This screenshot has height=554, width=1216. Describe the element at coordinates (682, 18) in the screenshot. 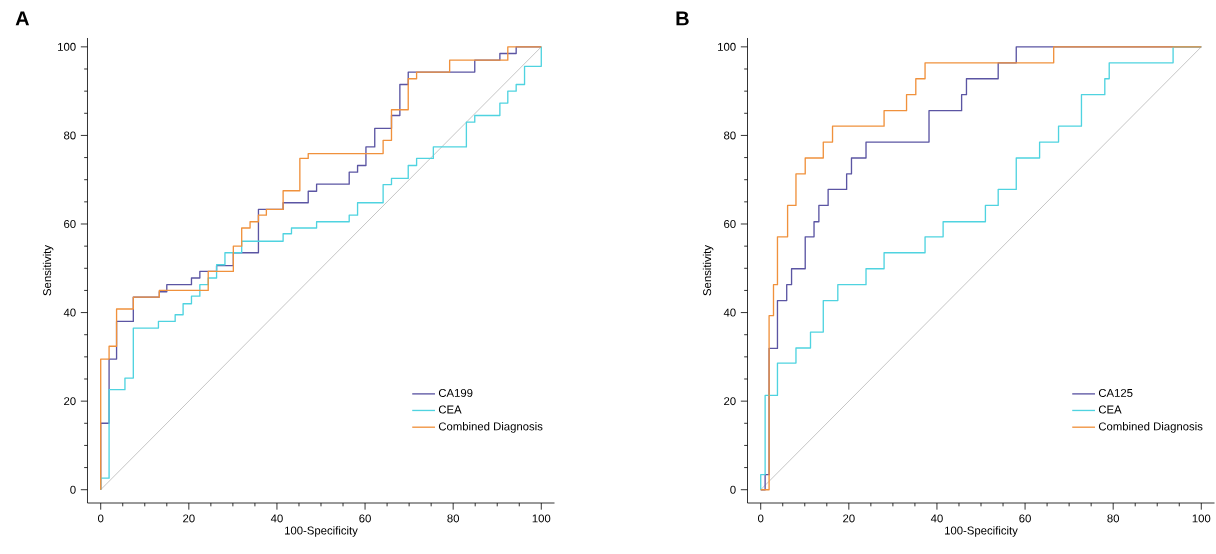

I see `chart-title: B` at that location.